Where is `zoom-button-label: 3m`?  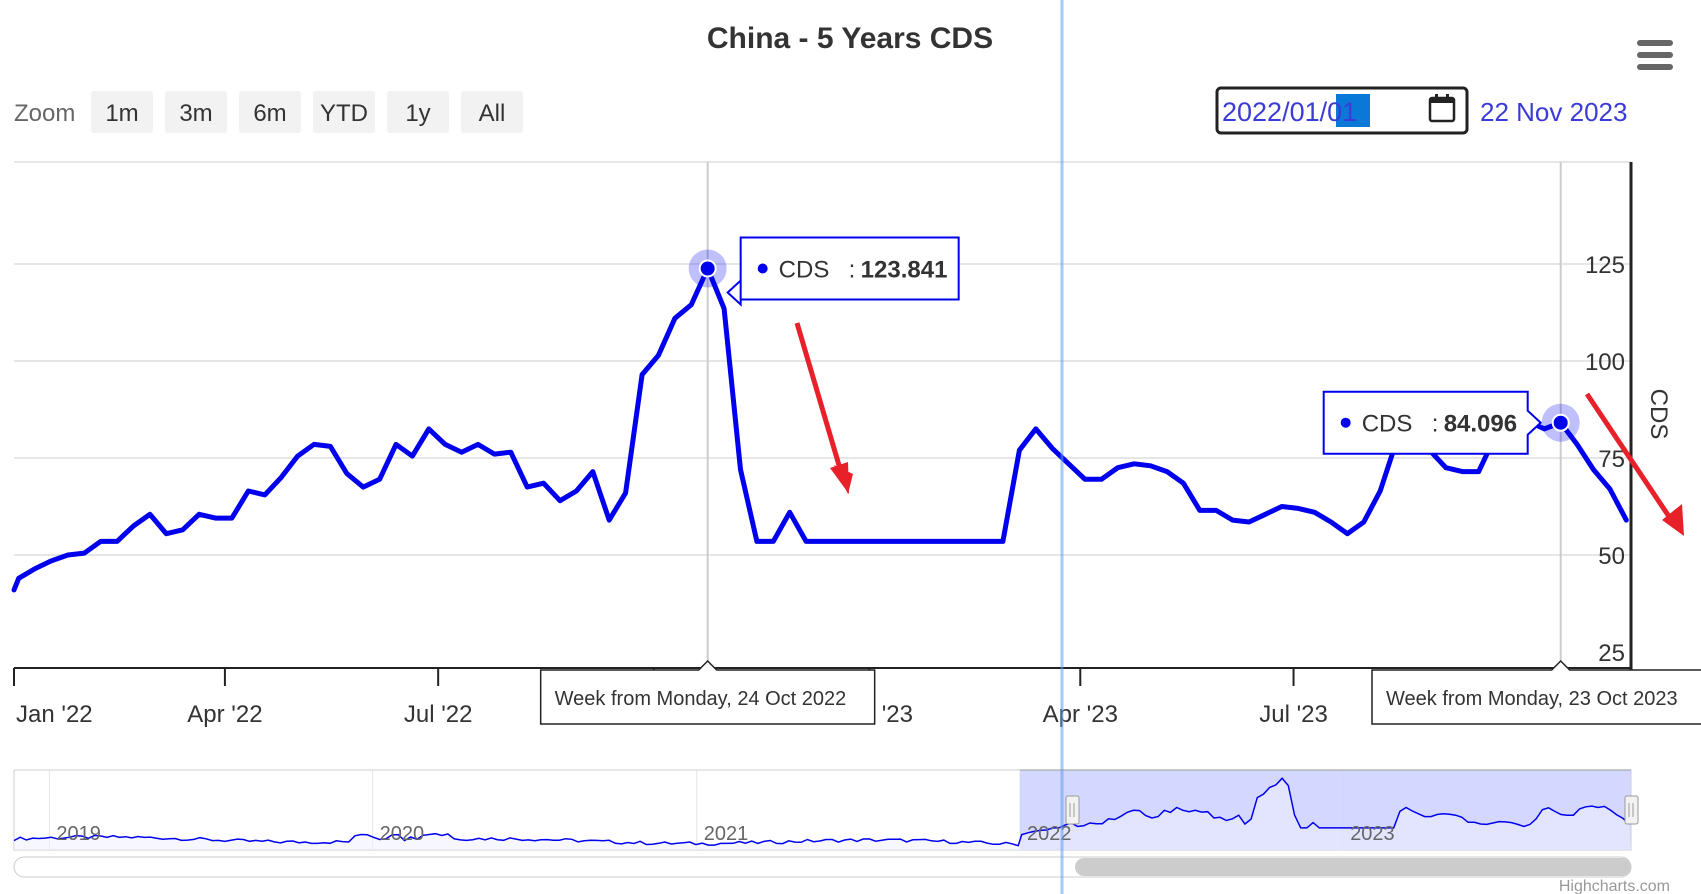
zoom-button-label: 3m is located at coordinates (195, 113).